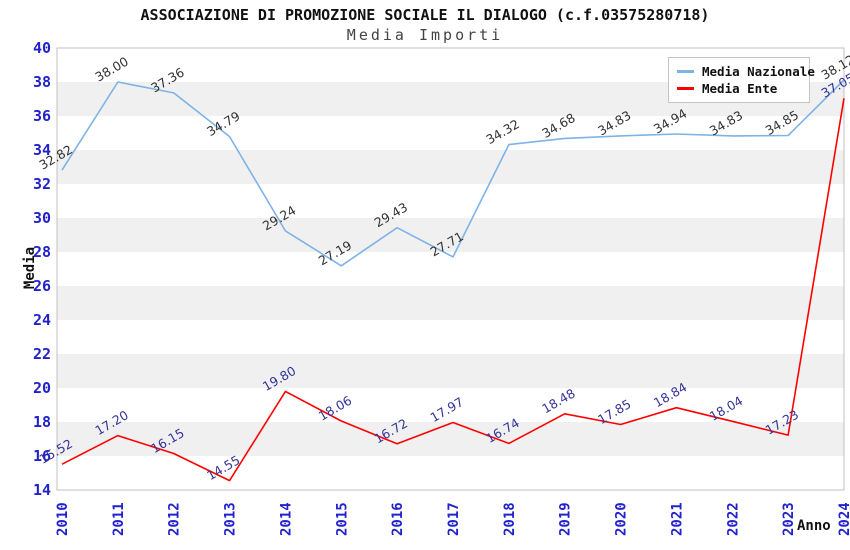 This screenshot has width=850, height=550. Describe the element at coordinates (175, 519) in the screenshot. I see `x-tick-label: 2012` at that location.